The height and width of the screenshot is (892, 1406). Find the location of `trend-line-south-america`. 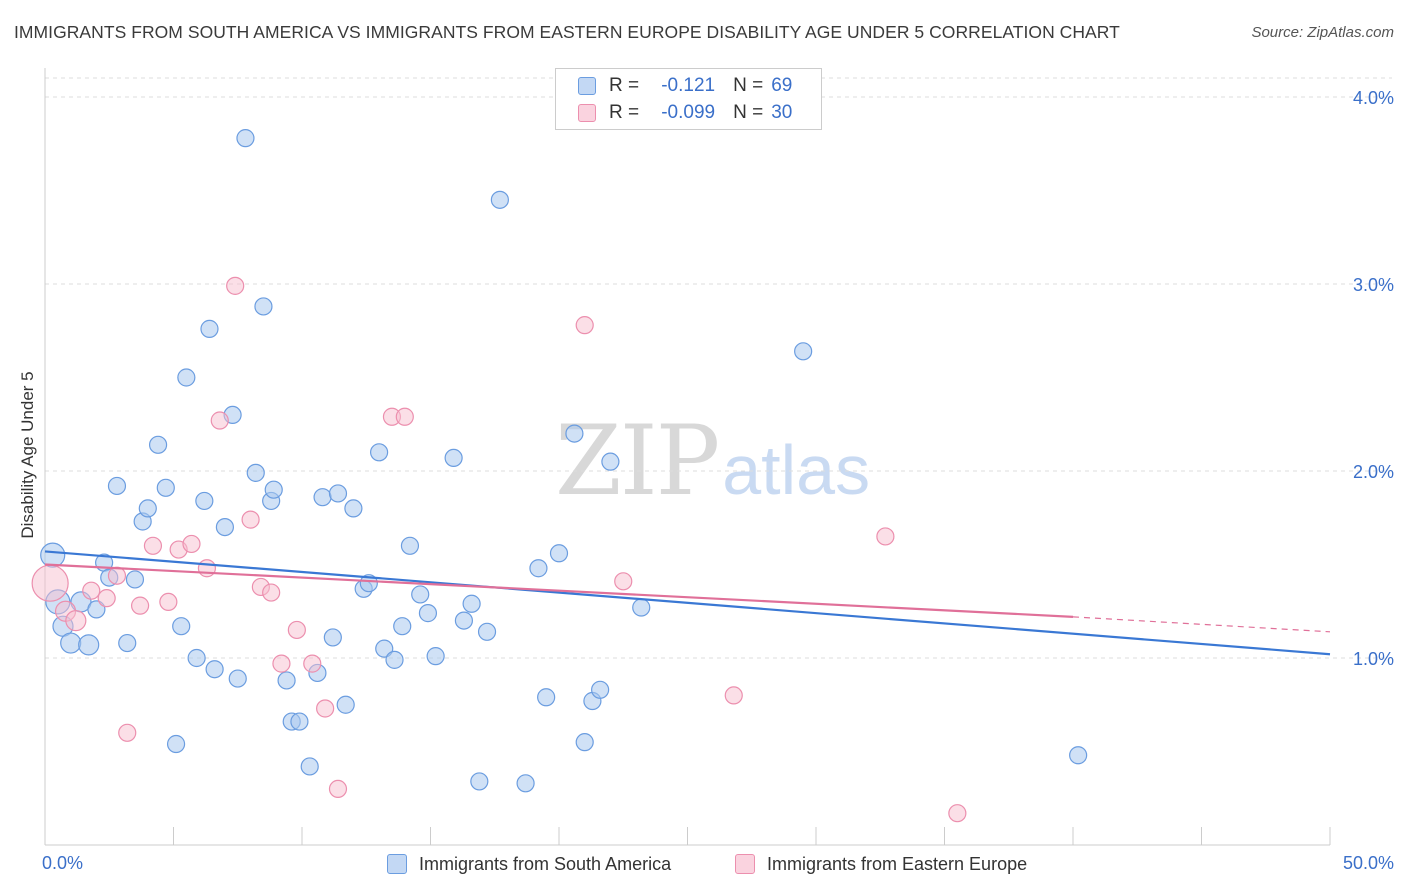

trend-line-south-america is located at coordinates (687, 603).